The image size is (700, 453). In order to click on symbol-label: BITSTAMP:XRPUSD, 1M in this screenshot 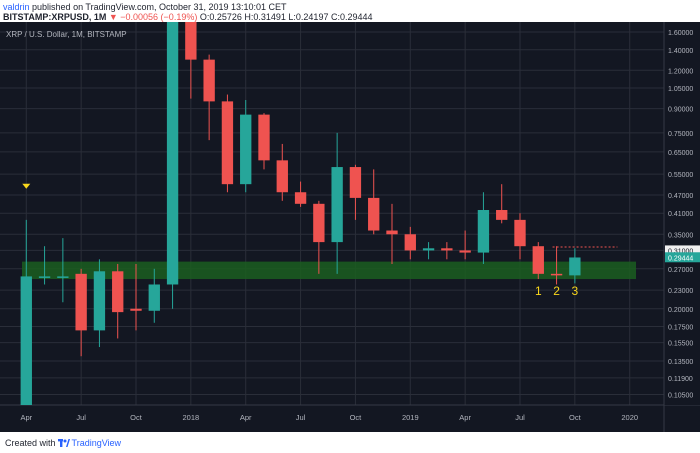, I will do `click(55, 17)`.